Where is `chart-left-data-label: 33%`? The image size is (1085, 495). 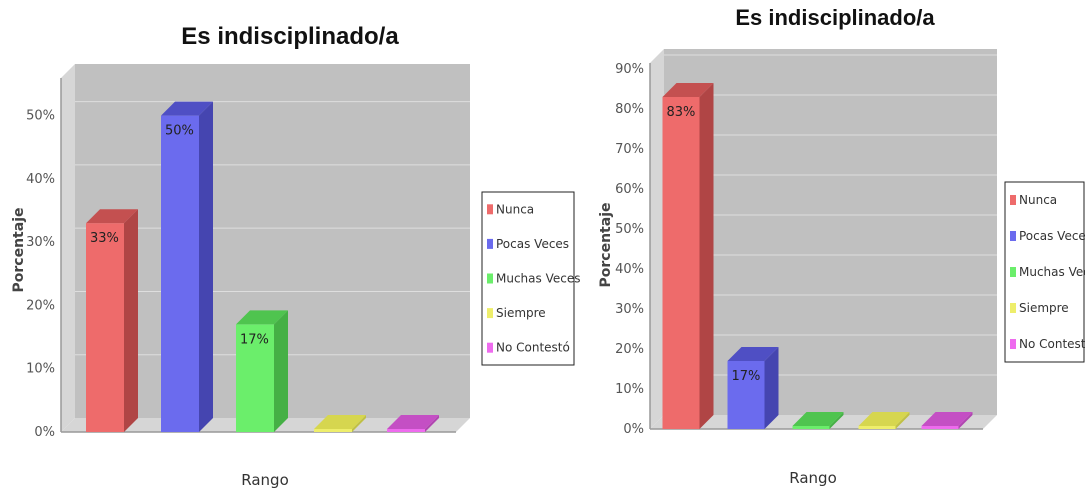
chart-left-data-label: 33% is located at coordinates (104, 238).